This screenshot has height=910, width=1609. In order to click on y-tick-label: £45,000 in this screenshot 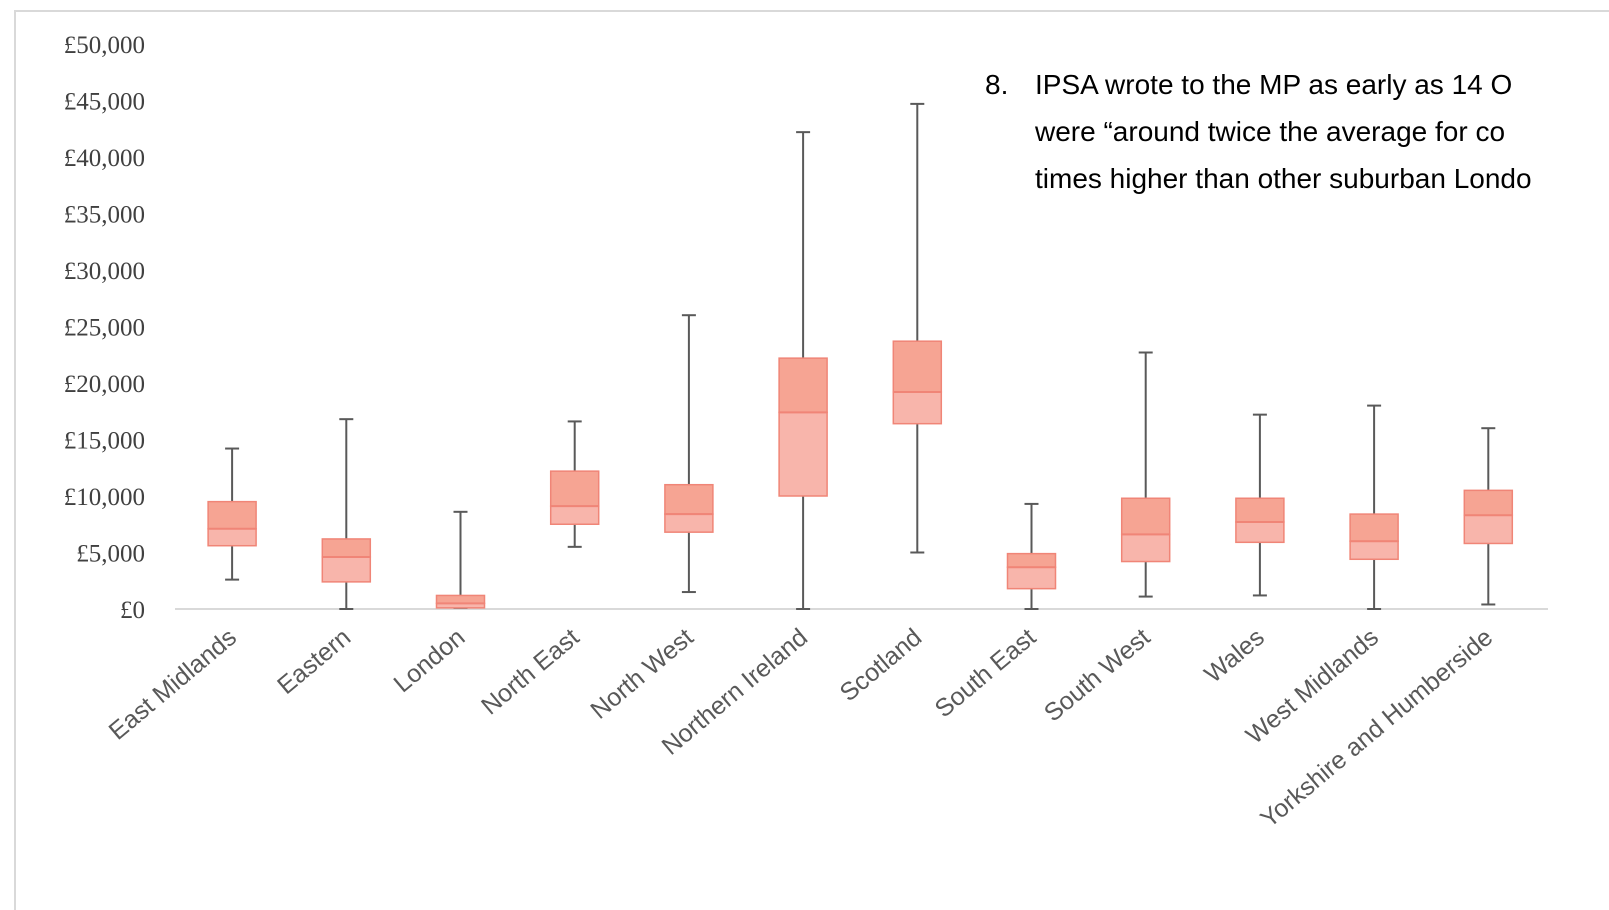, I will do `click(104, 102)`.